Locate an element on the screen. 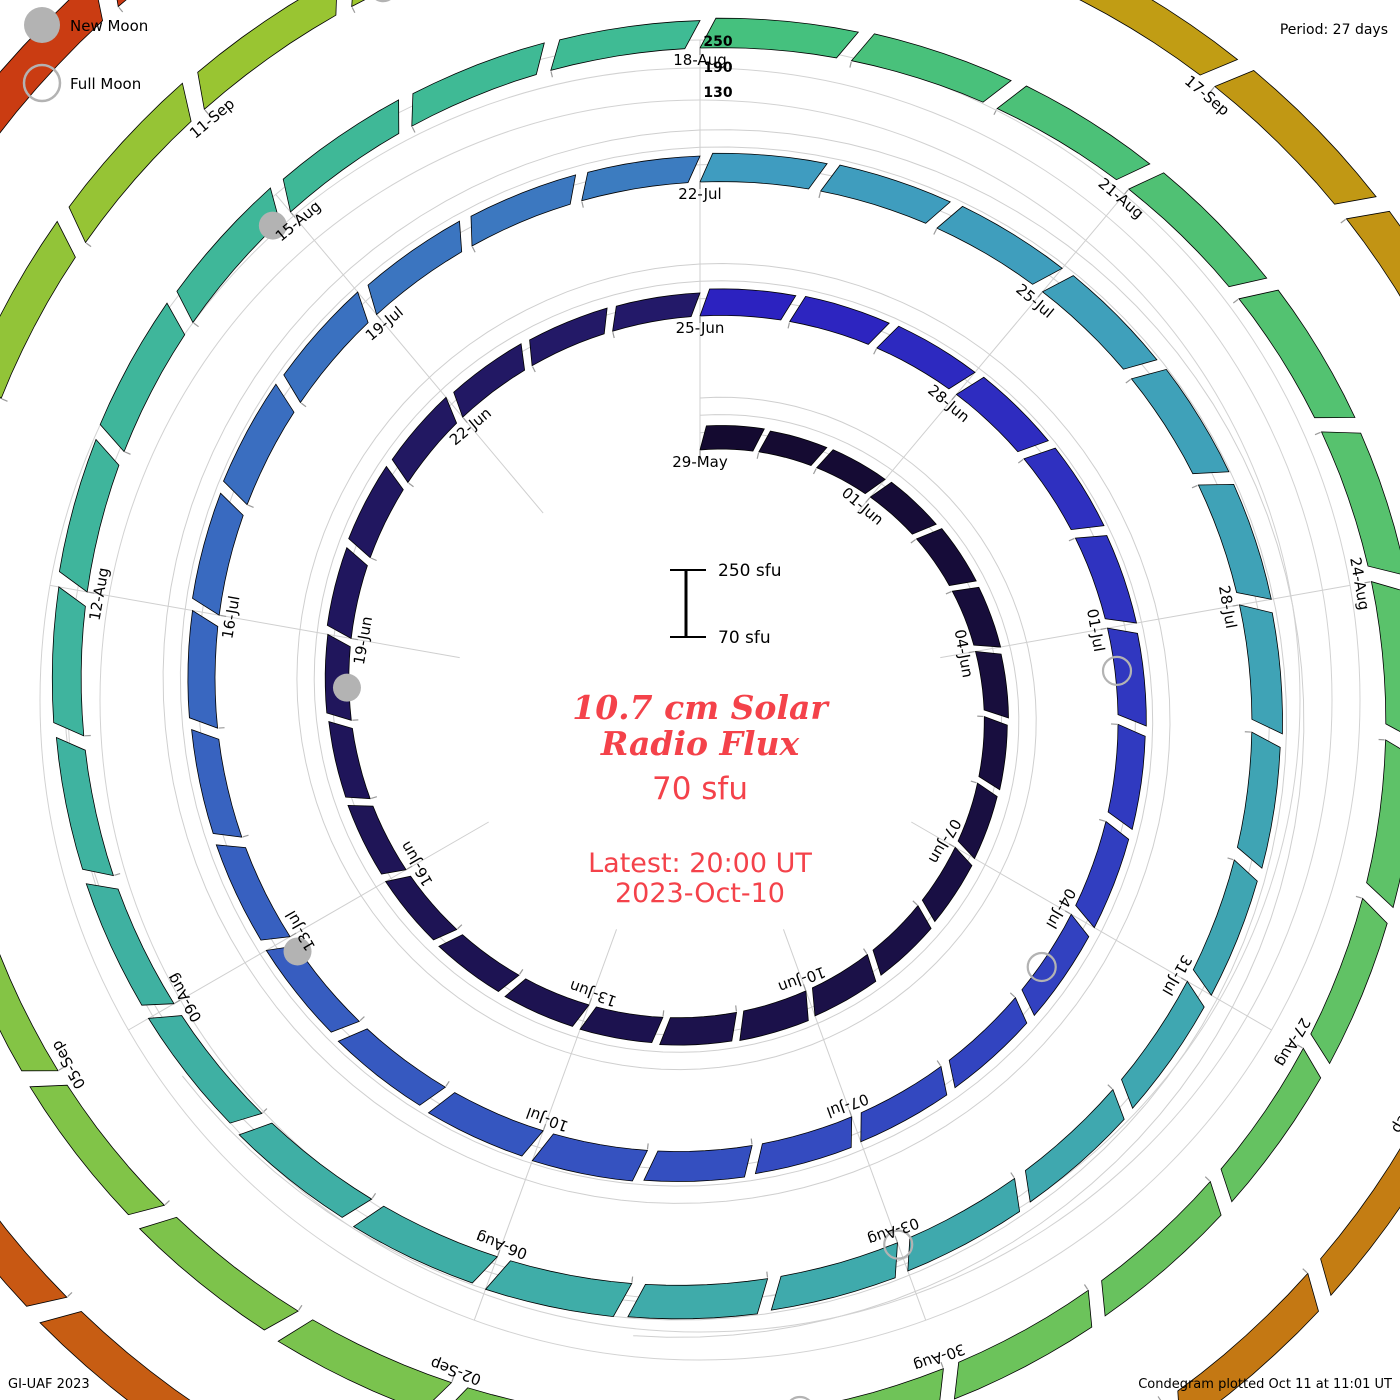 The width and height of the screenshot is (1400, 1400). date-label: 19-Jun is located at coordinates (363, 640).